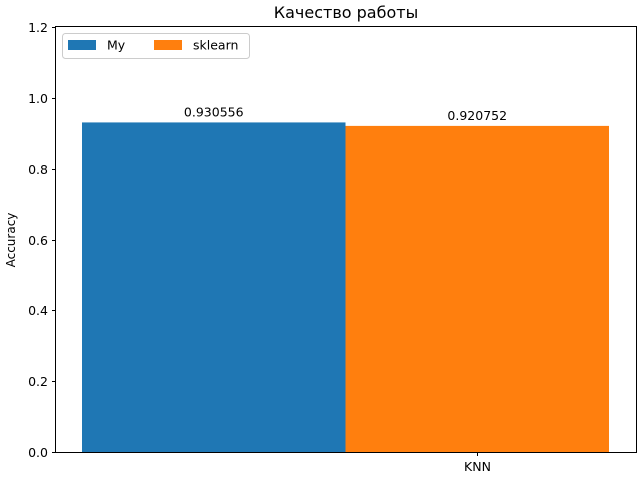 This screenshot has width=640, height=480. What do you see at coordinates (345, 113) in the screenshot?
I see `value-labels-layer: 0.930556 0.920752` at bounding box center [345, 113].